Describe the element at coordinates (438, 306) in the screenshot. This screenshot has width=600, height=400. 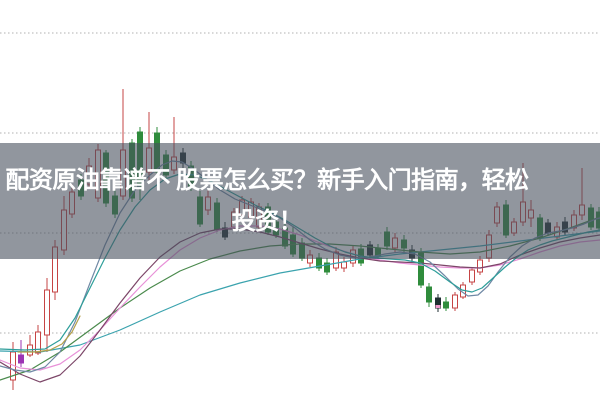
I see `candle-signal-stripe` at that location.